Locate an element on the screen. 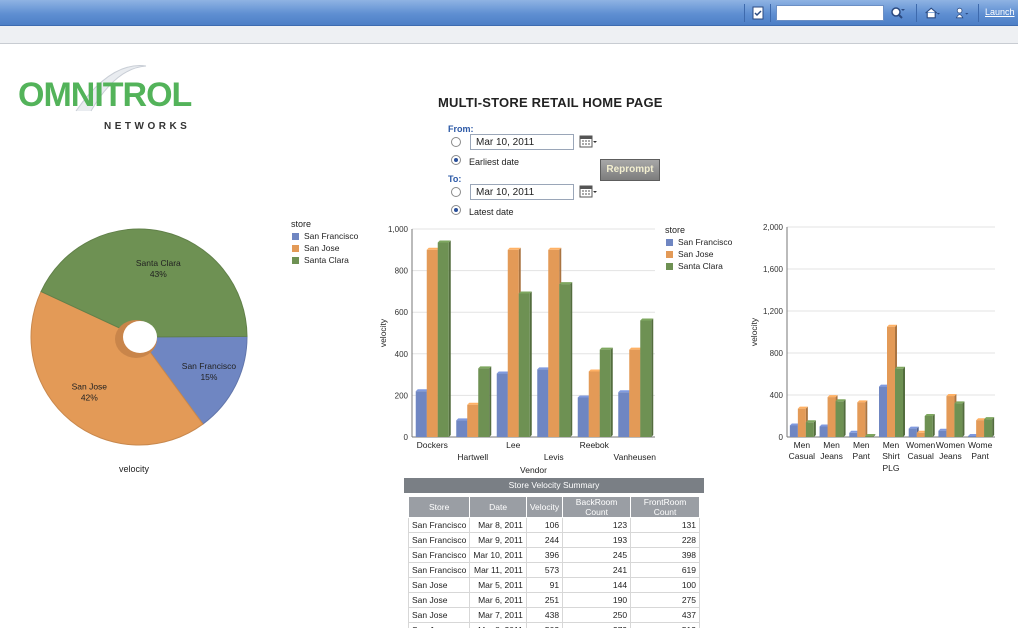 The width and height of the screenshot is (1018, 628). page-icon is located at coordinates (758, 13).